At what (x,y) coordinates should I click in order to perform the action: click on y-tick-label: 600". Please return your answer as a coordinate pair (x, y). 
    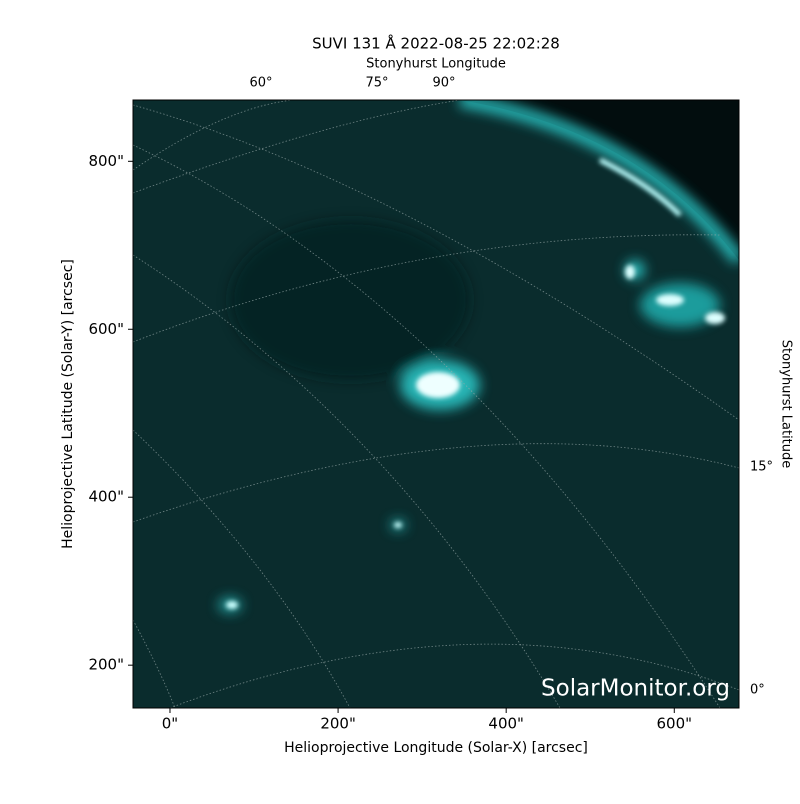
    Looking at the image, I should click on (106, 329).